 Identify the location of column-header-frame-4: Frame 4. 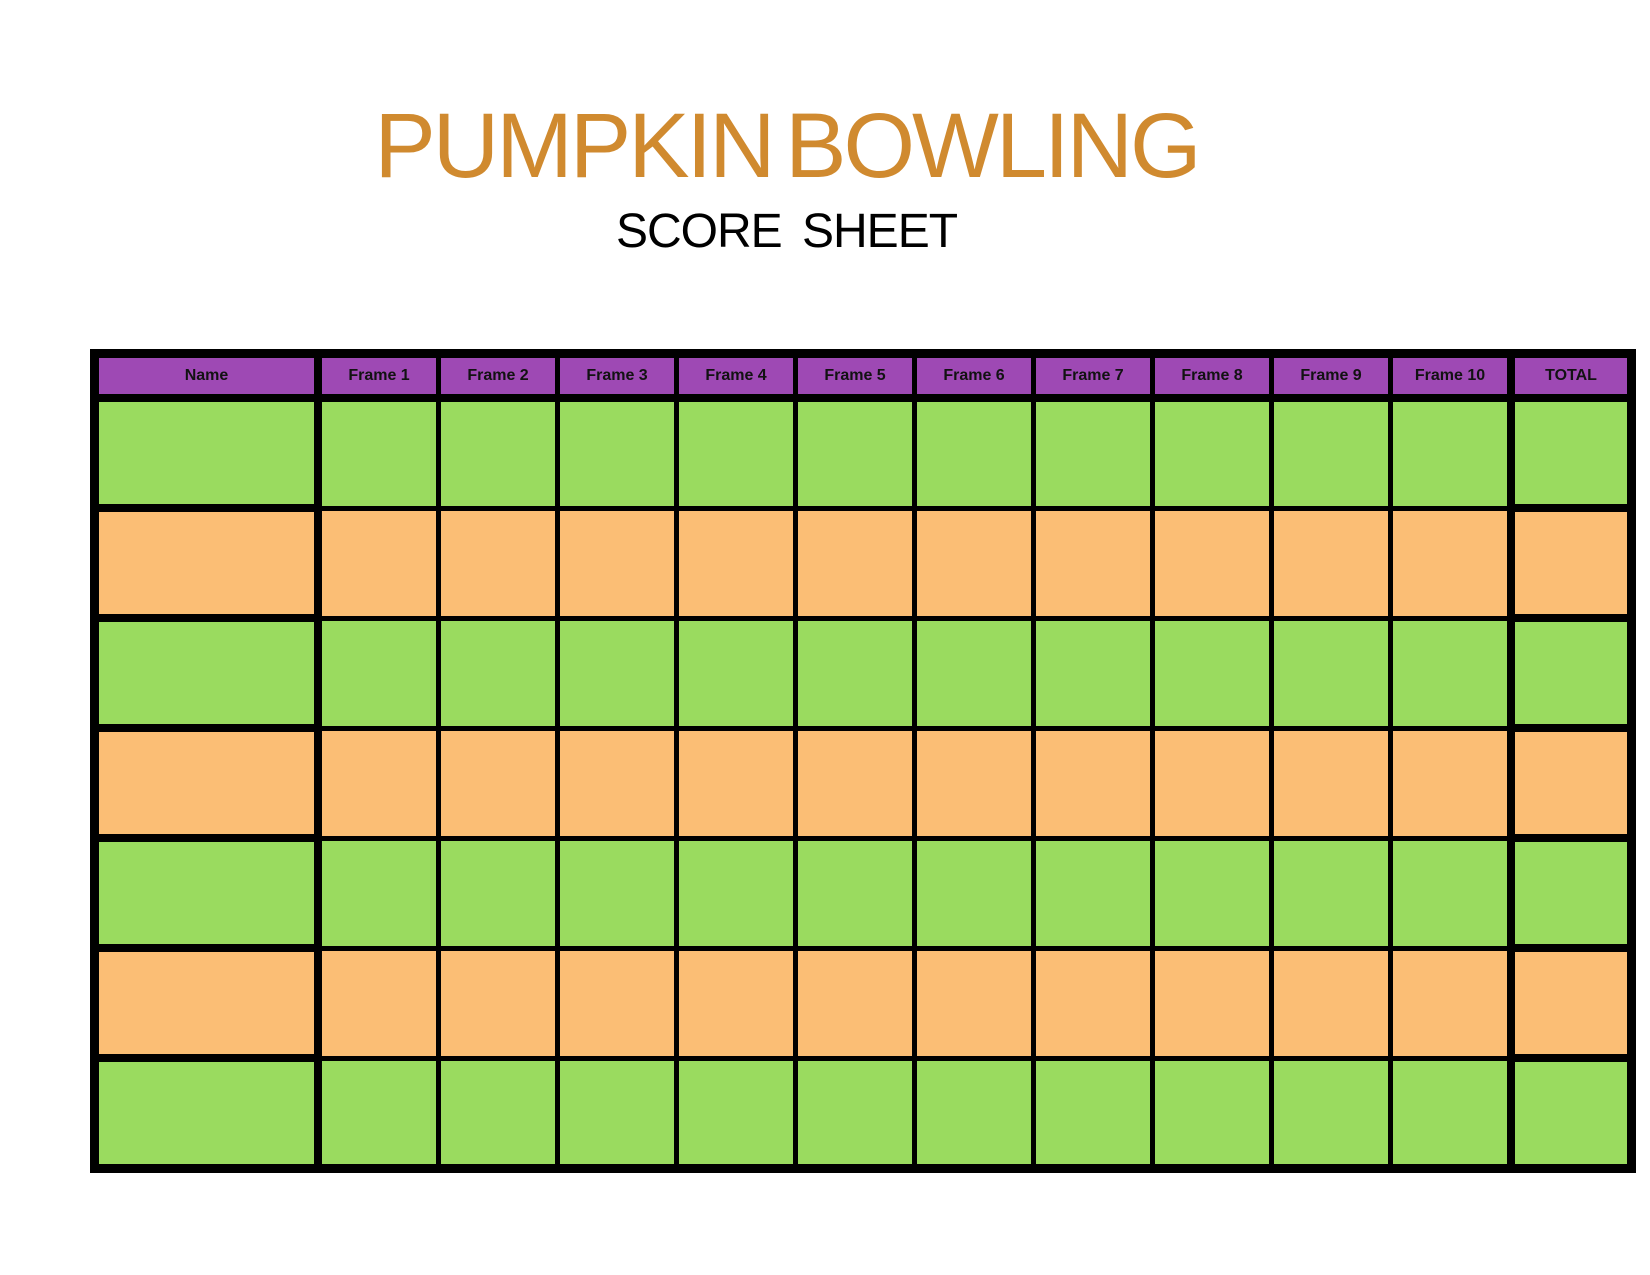
(736, 375).